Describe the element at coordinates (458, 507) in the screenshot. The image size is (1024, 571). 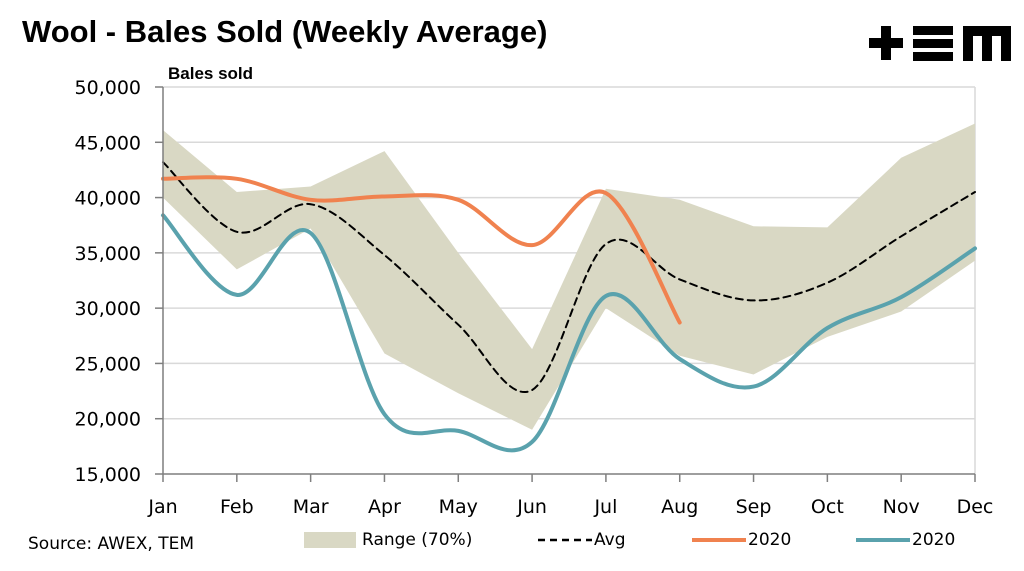
I see `x-tick-label: May` at that location.